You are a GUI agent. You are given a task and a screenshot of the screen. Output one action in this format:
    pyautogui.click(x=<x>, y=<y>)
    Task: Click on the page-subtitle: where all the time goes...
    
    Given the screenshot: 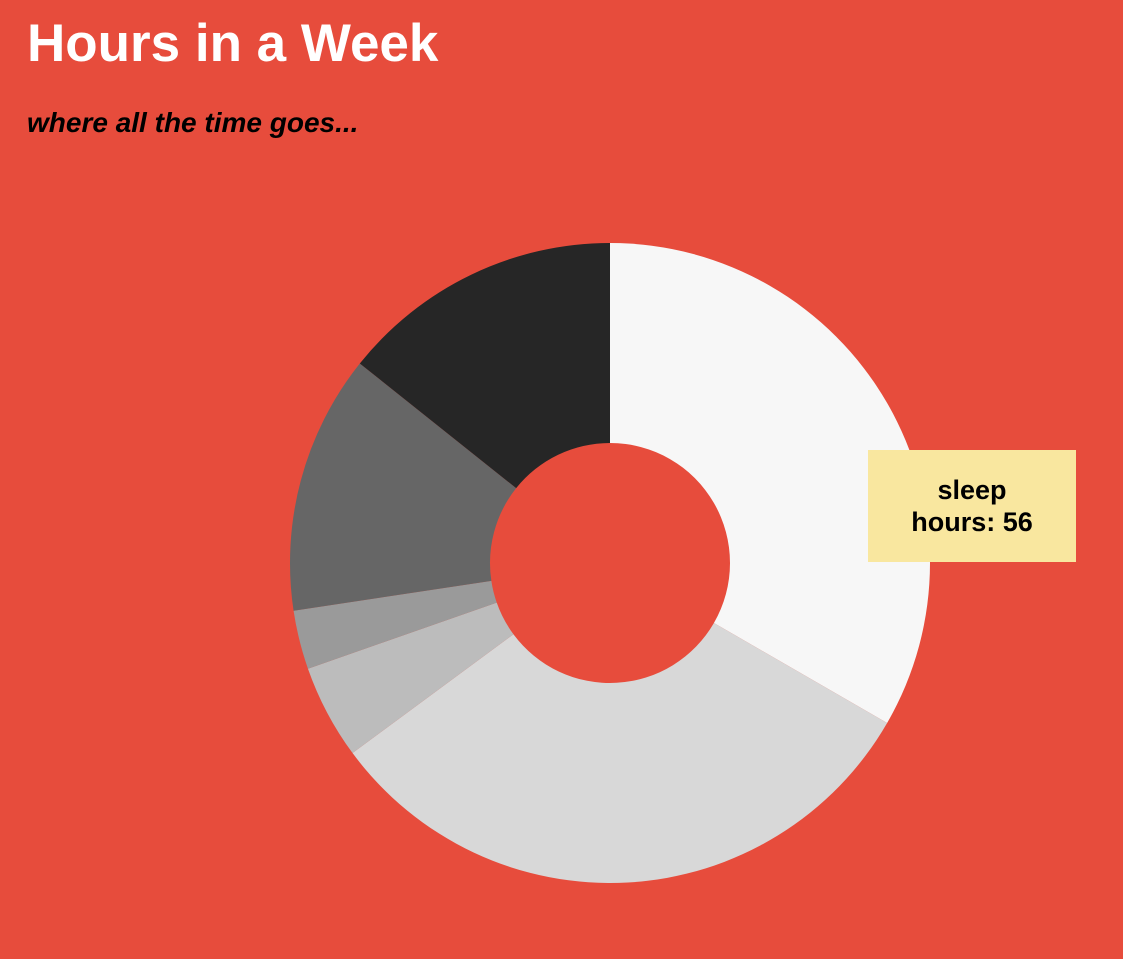 What is the action you would take?
    pyautogui.click(x=193, y=122)
    